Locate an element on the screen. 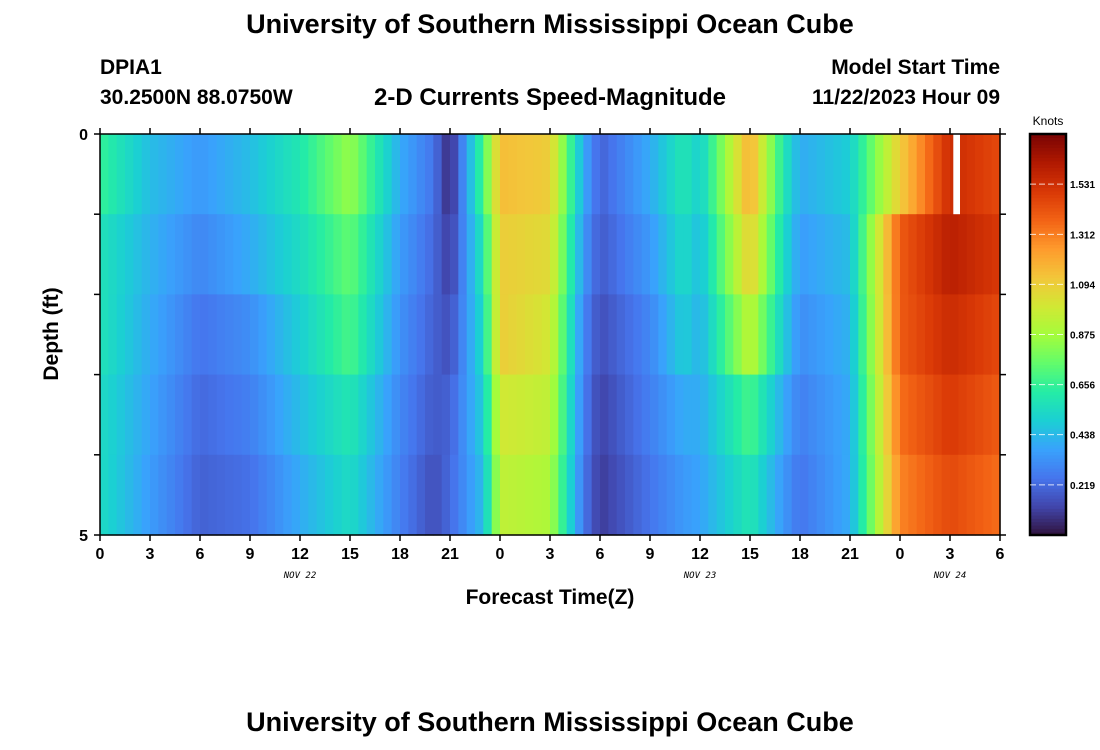 This screenshot has width=1100, height=750. missing-data-cell is located at coordinates (956, 174).